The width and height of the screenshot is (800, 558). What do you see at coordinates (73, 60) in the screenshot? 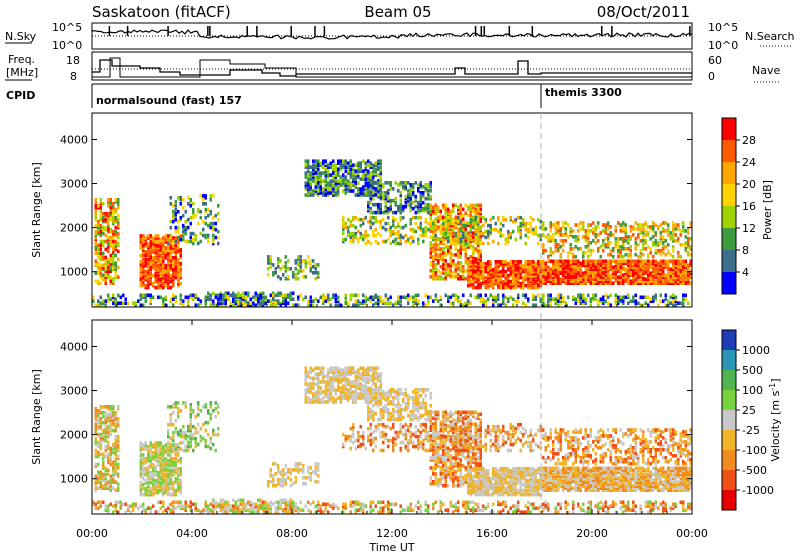
I see `freq-tick-top: 18` at bounding box center [73, 60].